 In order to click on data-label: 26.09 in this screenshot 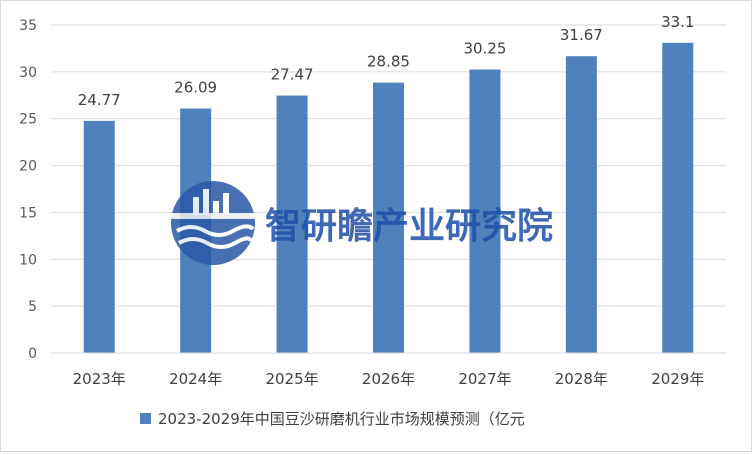, I will do `click(195, 87)`.